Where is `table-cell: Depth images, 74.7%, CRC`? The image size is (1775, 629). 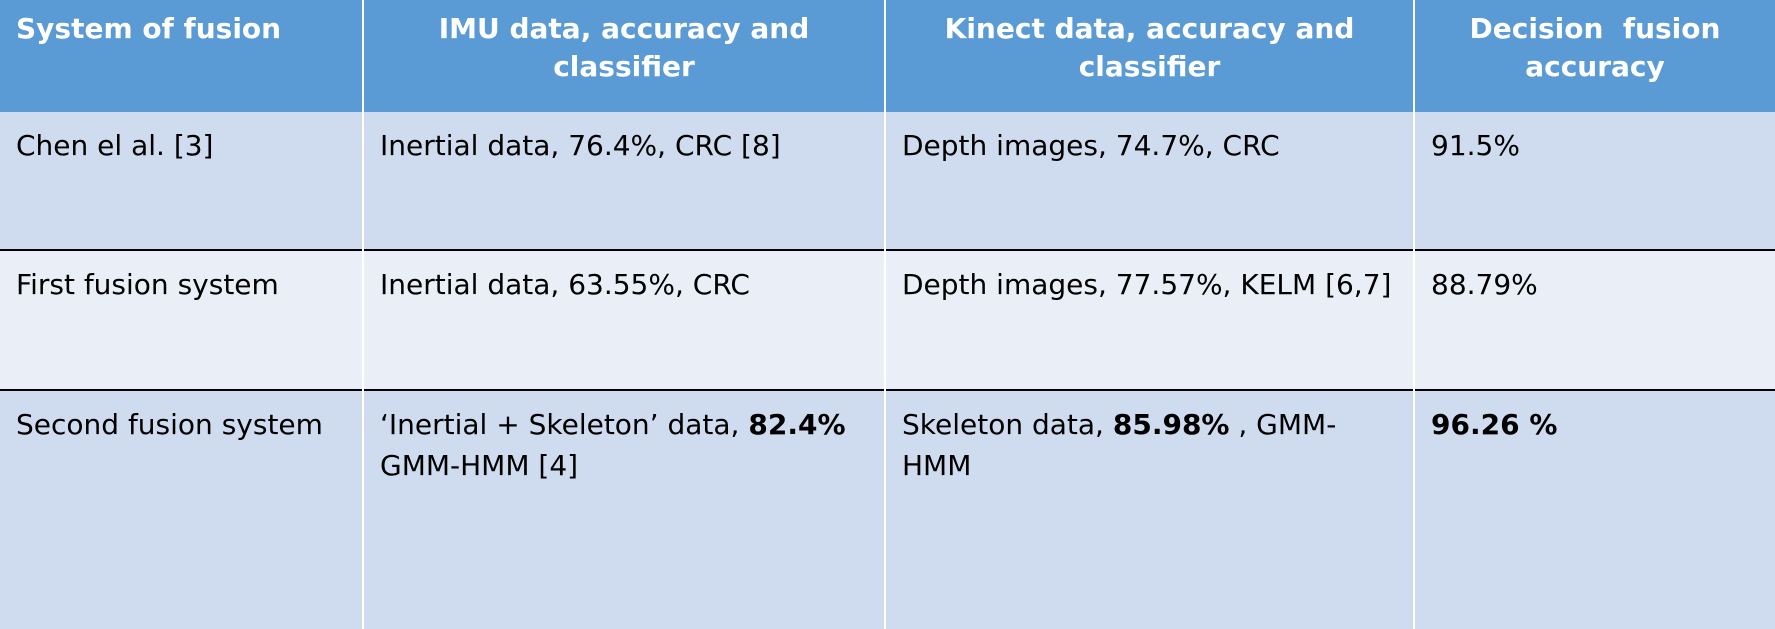 table-cell: Depth images, 74.7%, CRC is located at coordinates (1149, 181).